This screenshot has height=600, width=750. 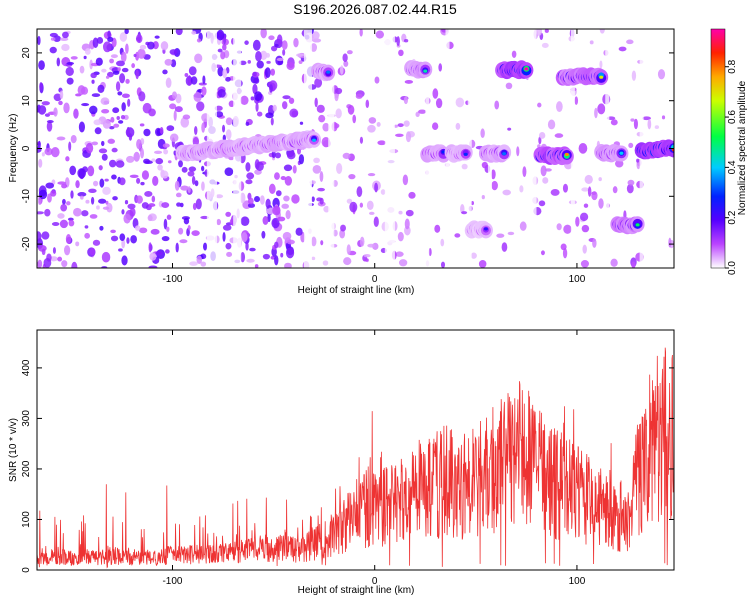 What do you see at coordinates (742, 147) in the screenshot?
I see `colorbar-label: Normalized spectral amplitude` at bounding box center [742, 147].